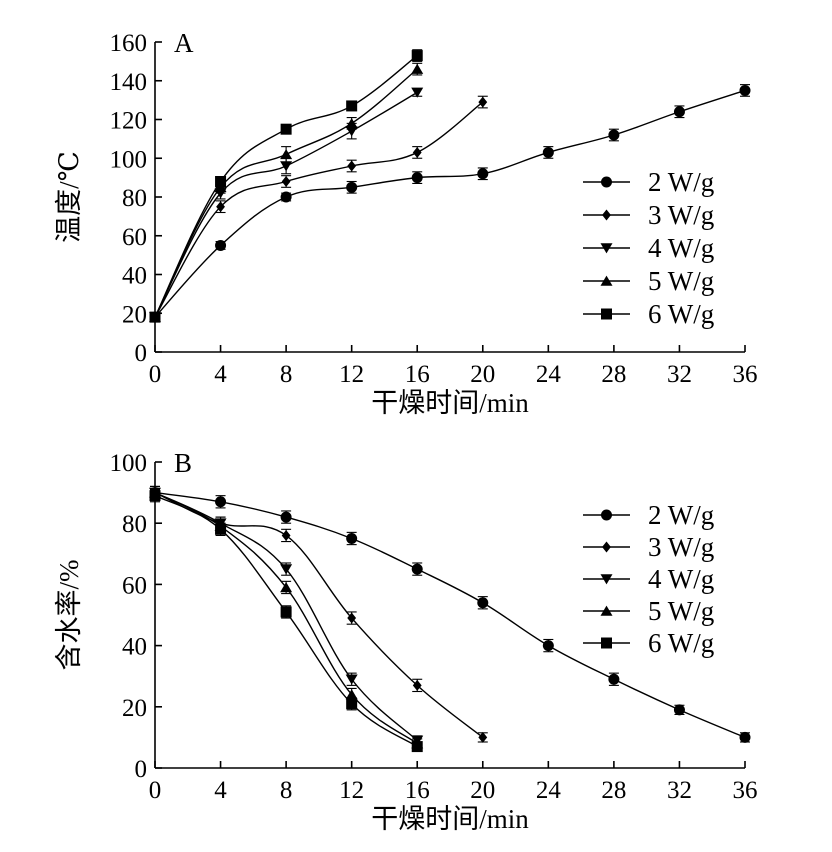 This screenshot has width=832, height=852. I want to click on y-axis-label: 含水率/%, so click(69, 615).